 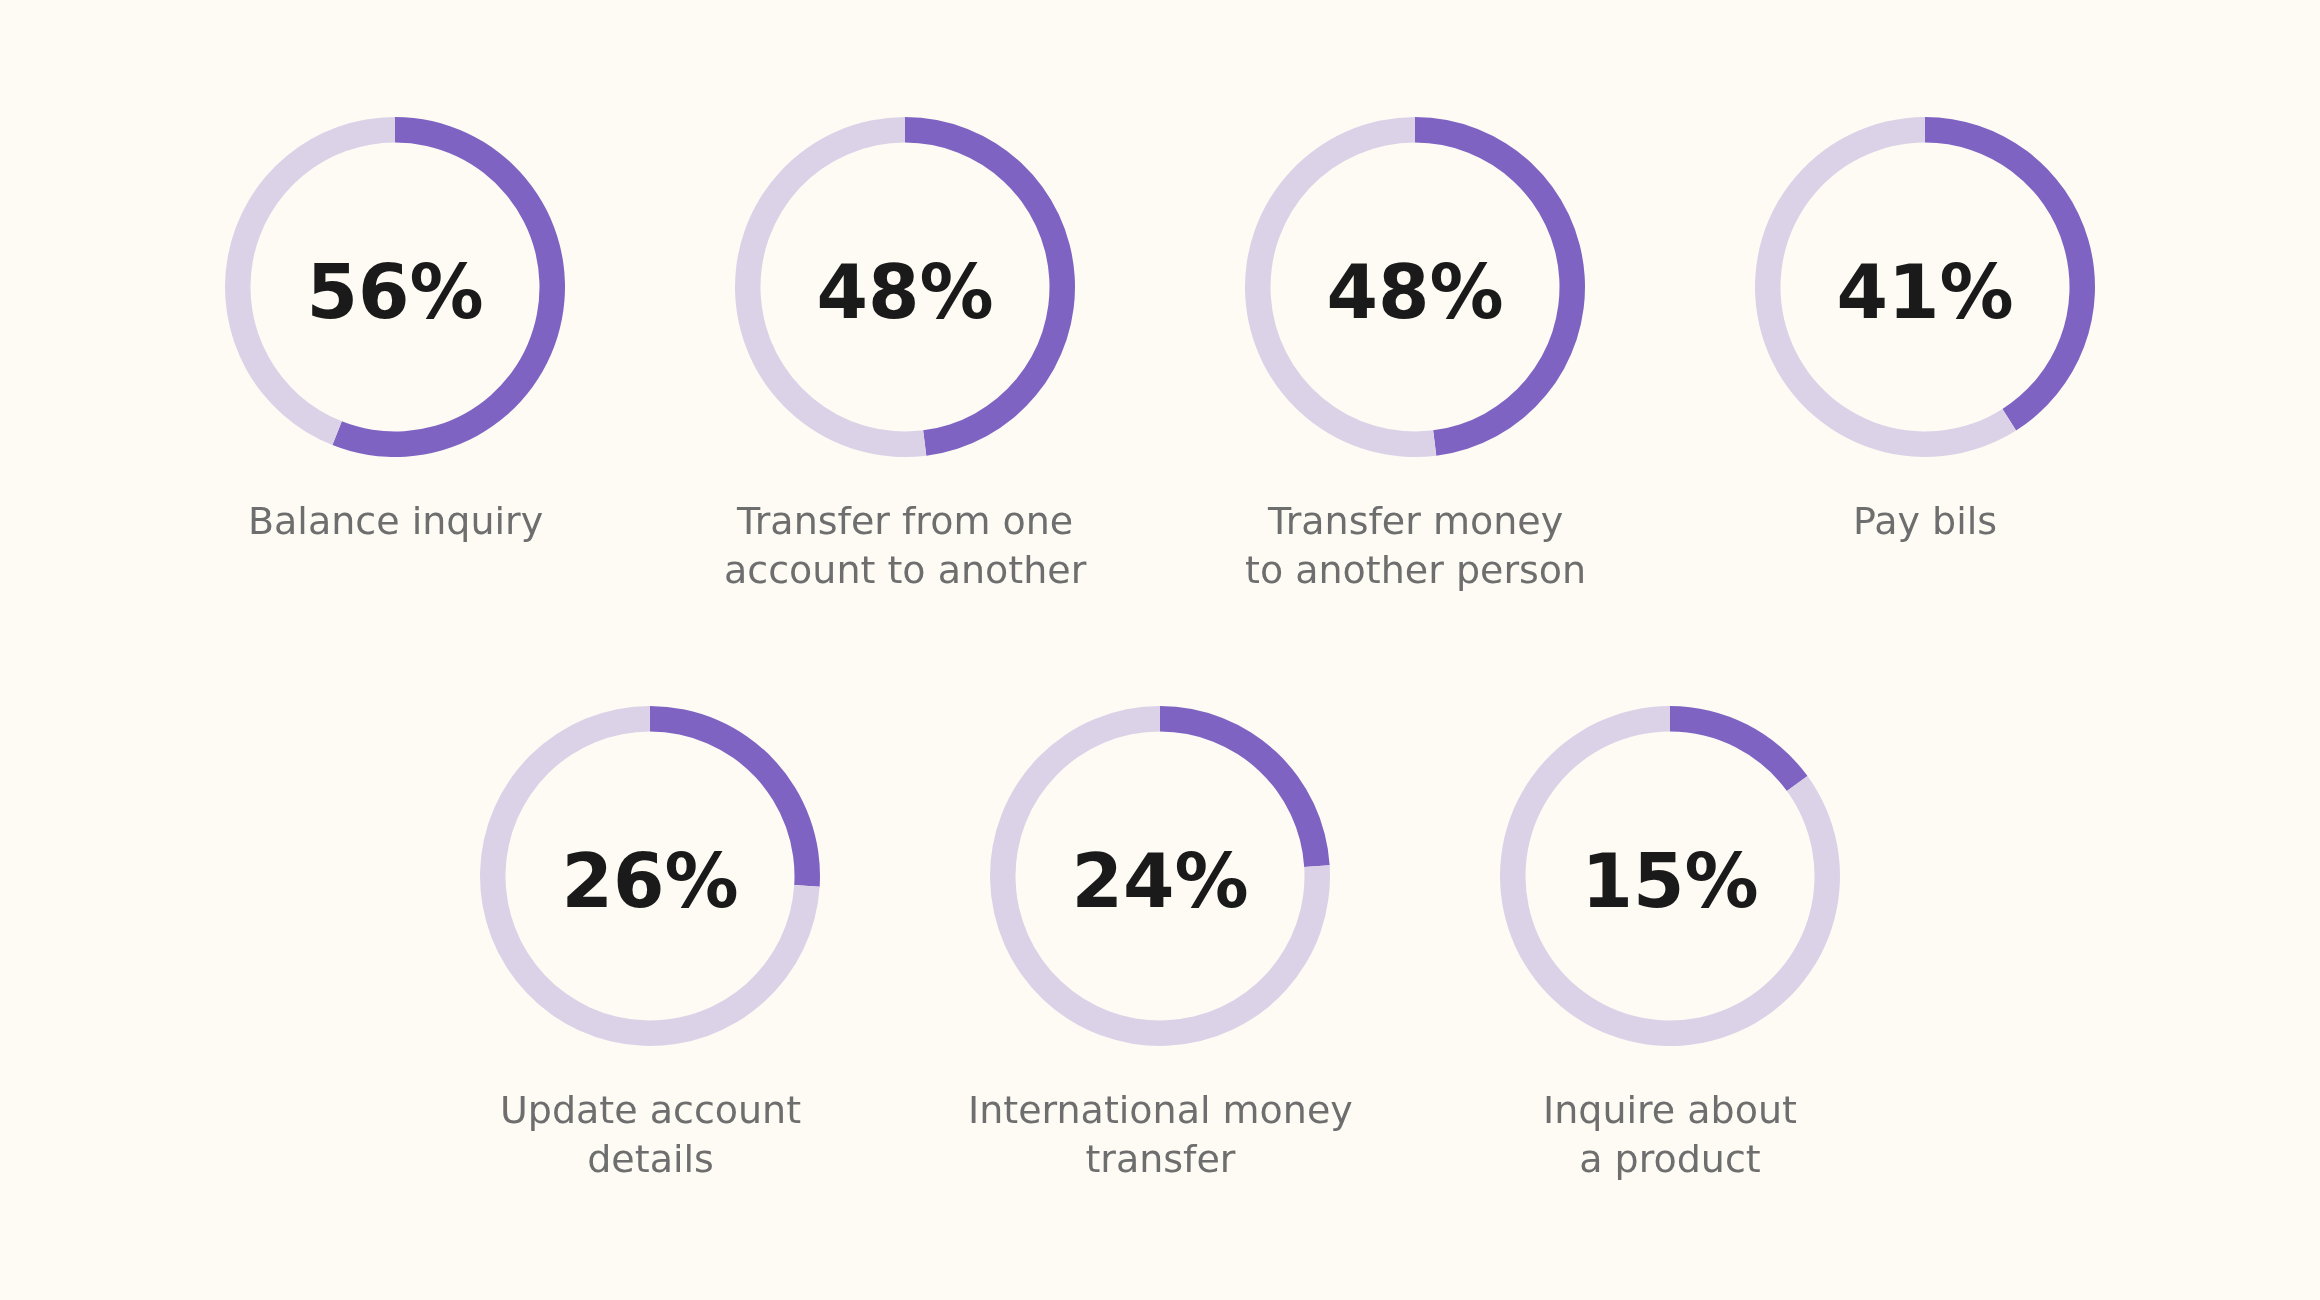 What do you see at coordinates (1925, 521) in the screenshot?
I see `text: Pay bils` at bounding box center [1925, 521].